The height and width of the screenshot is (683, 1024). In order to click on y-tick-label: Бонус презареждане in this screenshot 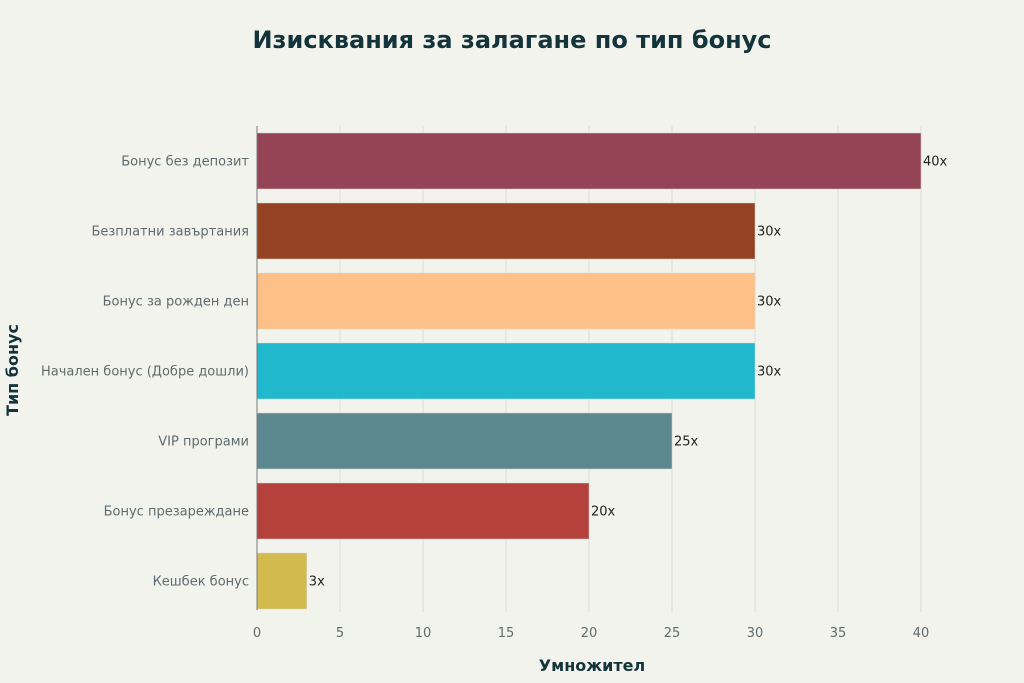, I will do `click(176, 512)`.